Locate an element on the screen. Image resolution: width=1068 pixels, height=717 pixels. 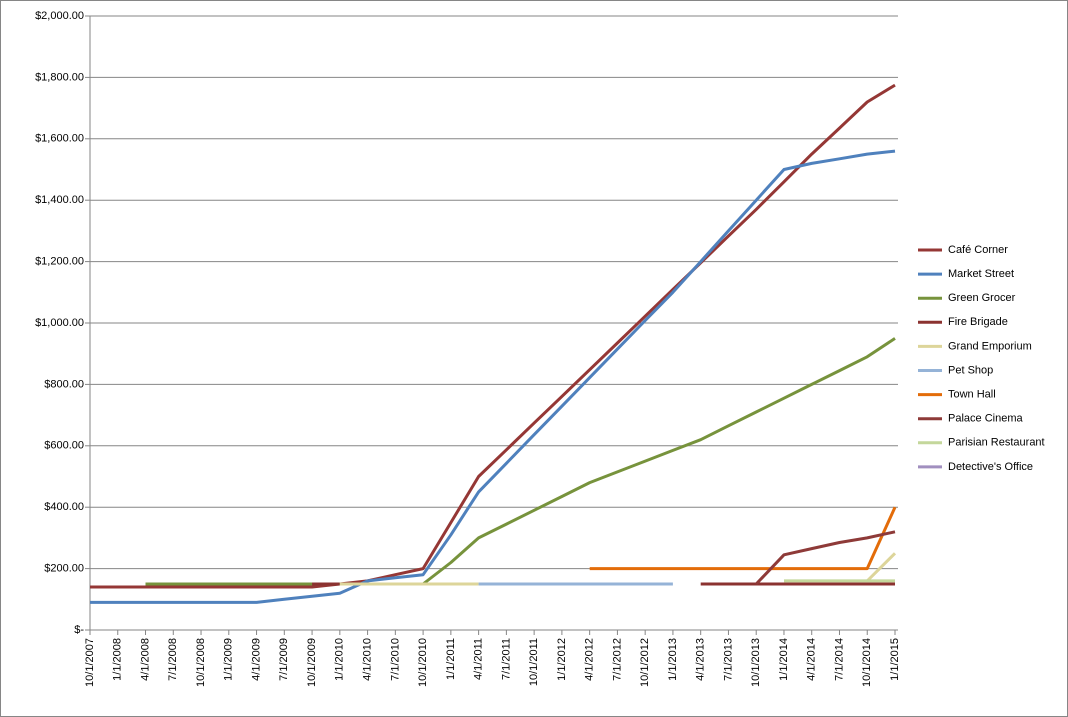
legend-label: Market Street is located at coordinates (981, 274).